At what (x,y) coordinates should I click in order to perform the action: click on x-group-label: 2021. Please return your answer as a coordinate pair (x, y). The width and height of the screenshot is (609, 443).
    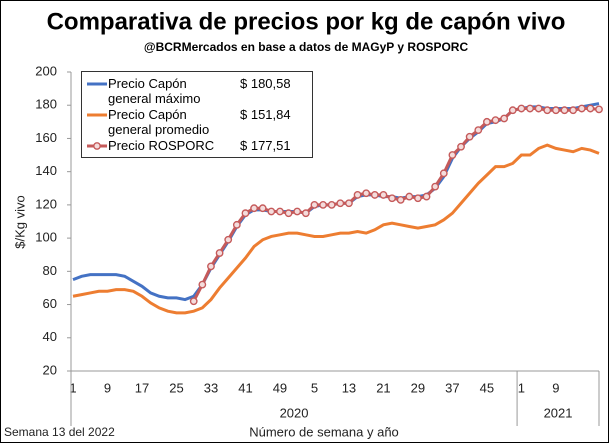
    Looking at the image, I should click on (558, 412).